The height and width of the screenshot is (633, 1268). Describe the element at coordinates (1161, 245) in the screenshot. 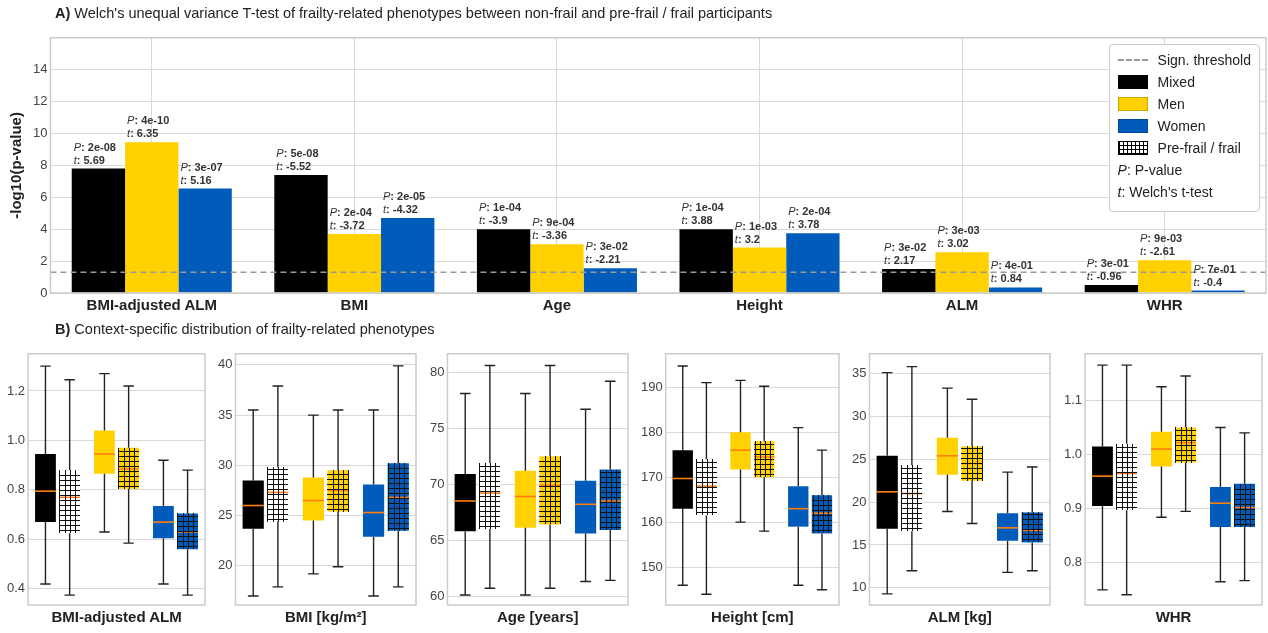

I see `data-label: P: 9e-03 t: -2.61` at that location.